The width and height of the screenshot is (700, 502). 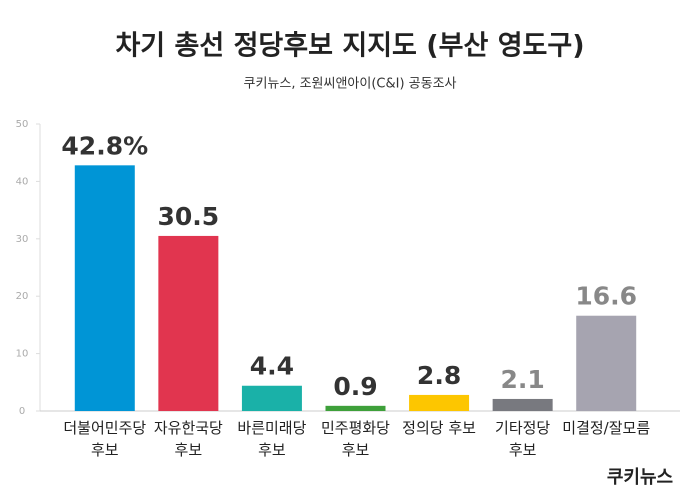 What do you see at coordinates (272, 366) in the screenshot?
I see `data-label: 4.4` at bounding box center [272, 366].